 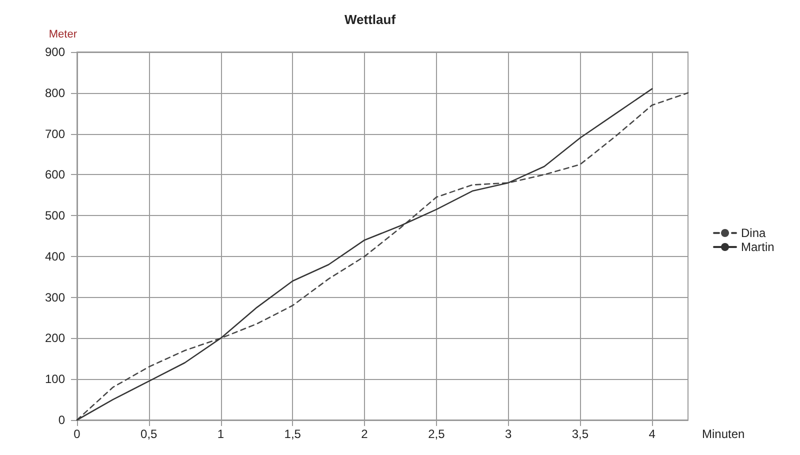 What do you see at coordinates (55, 379) in the screenshot?
I see `y-tick-label: 100` at bounding box center [55, 379].